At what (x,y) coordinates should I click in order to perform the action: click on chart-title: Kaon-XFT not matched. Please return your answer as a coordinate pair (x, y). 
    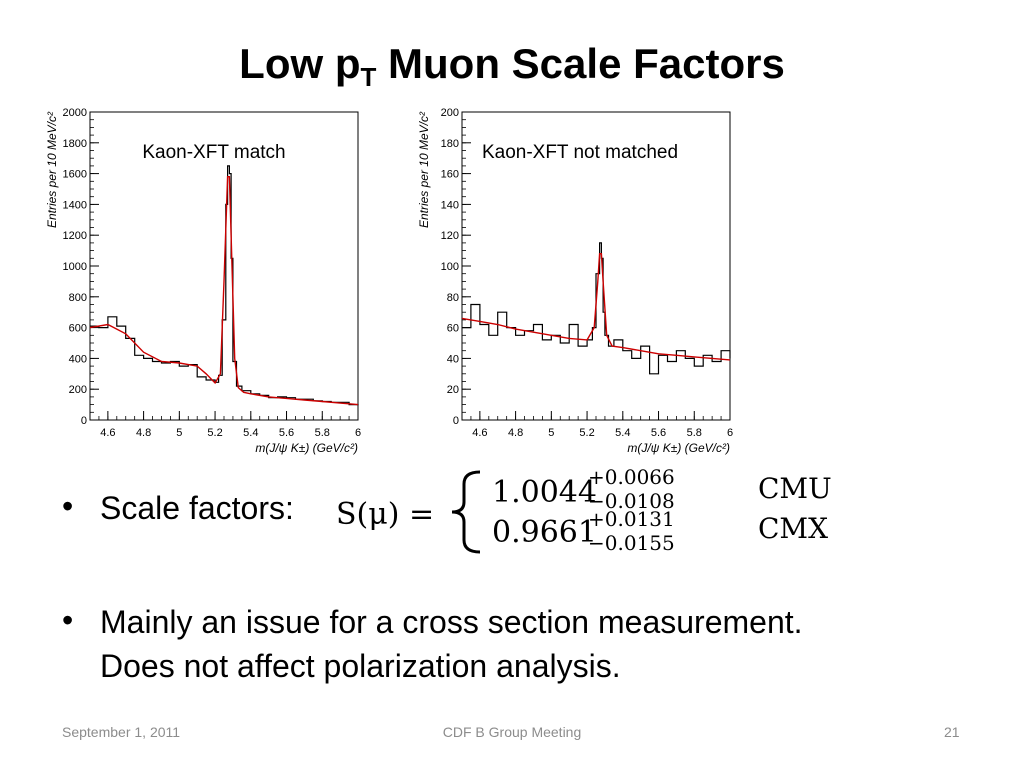
    Looking at the image, I should click on (580, 152).